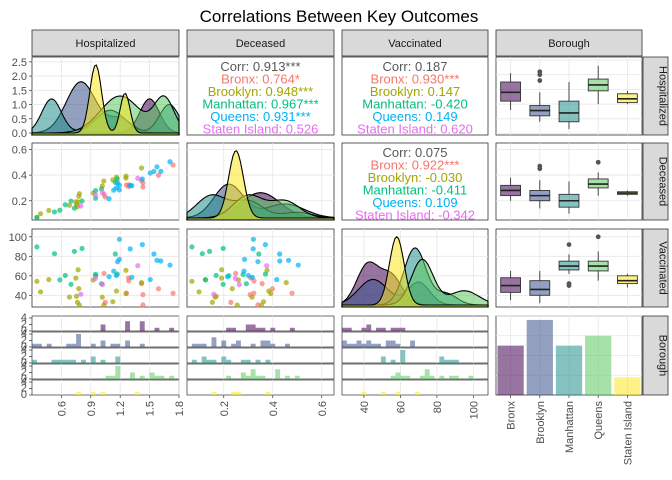  I want to click on strip-col-vaccinated, so click(415, 43).